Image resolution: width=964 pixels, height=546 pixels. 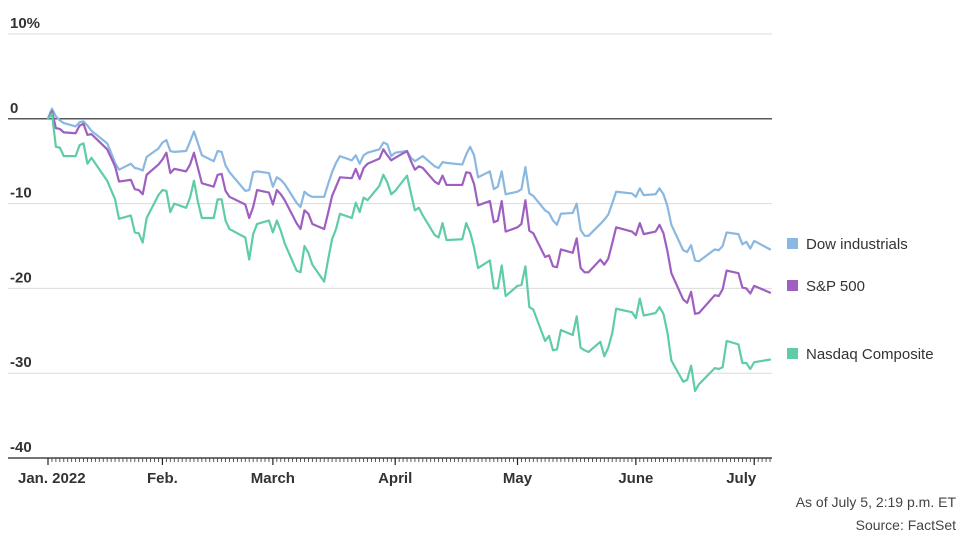 I want to click on as-of-note: As of July 5, 2:19 p.m. ET, so click(x=875, y=502).